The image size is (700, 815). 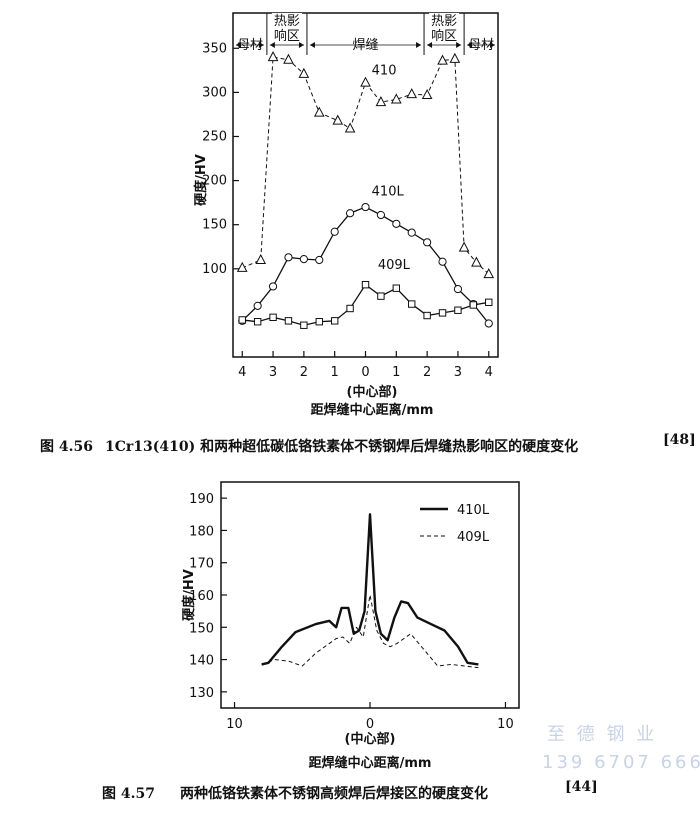 I want to click on chart2-y-tick-label: 150, so click(x=201, y=628).